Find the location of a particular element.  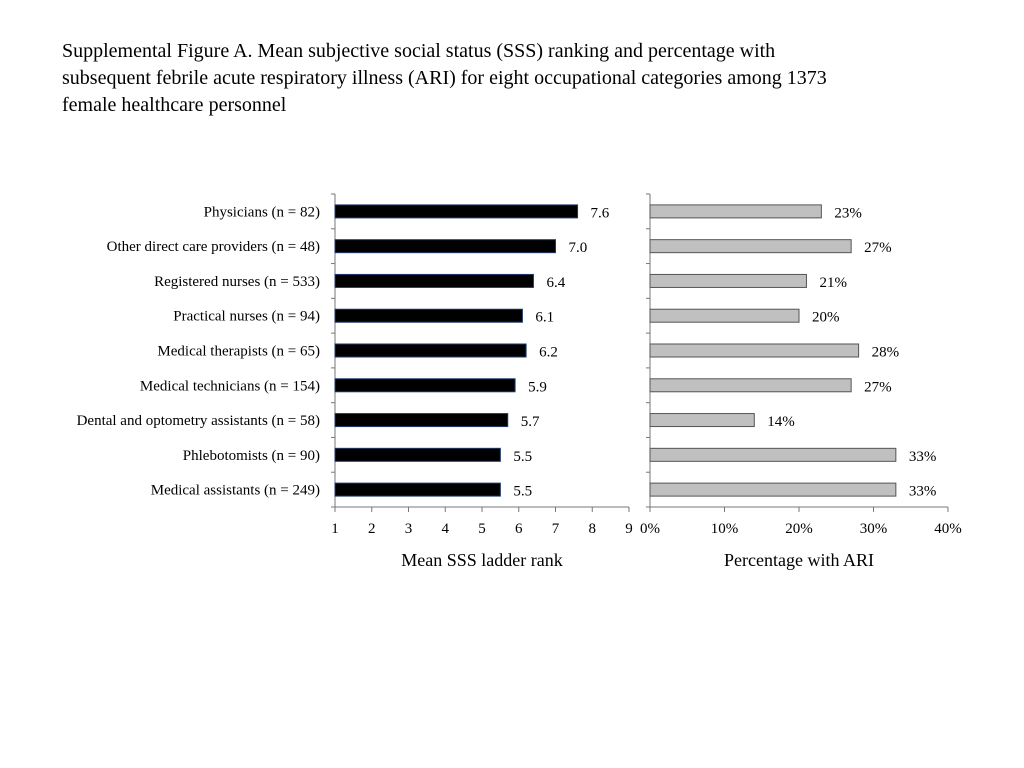

sss-data-label: 6.1 is located at coordinates (544, 318).